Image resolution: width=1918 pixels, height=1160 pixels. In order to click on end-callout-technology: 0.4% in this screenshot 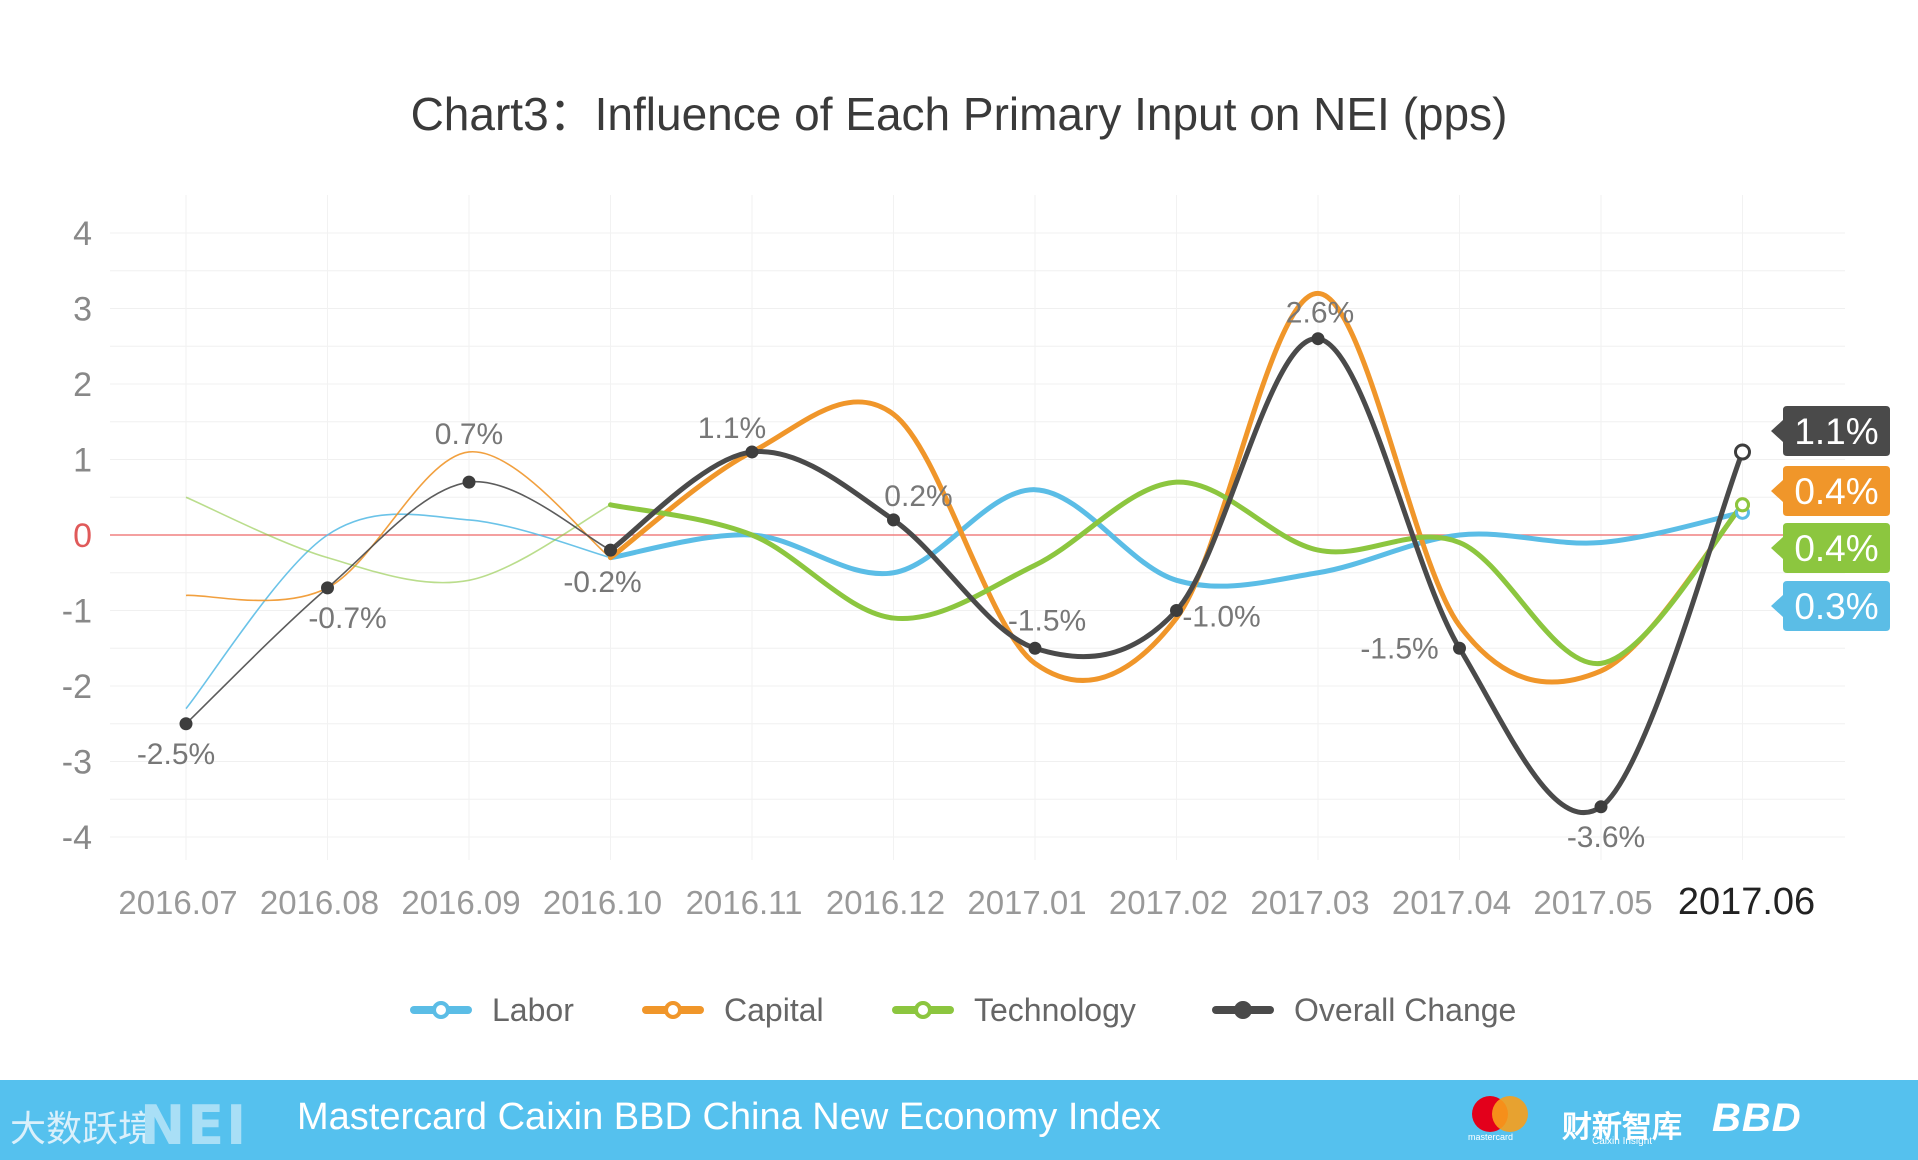, I will do `click(1830, 548)`.